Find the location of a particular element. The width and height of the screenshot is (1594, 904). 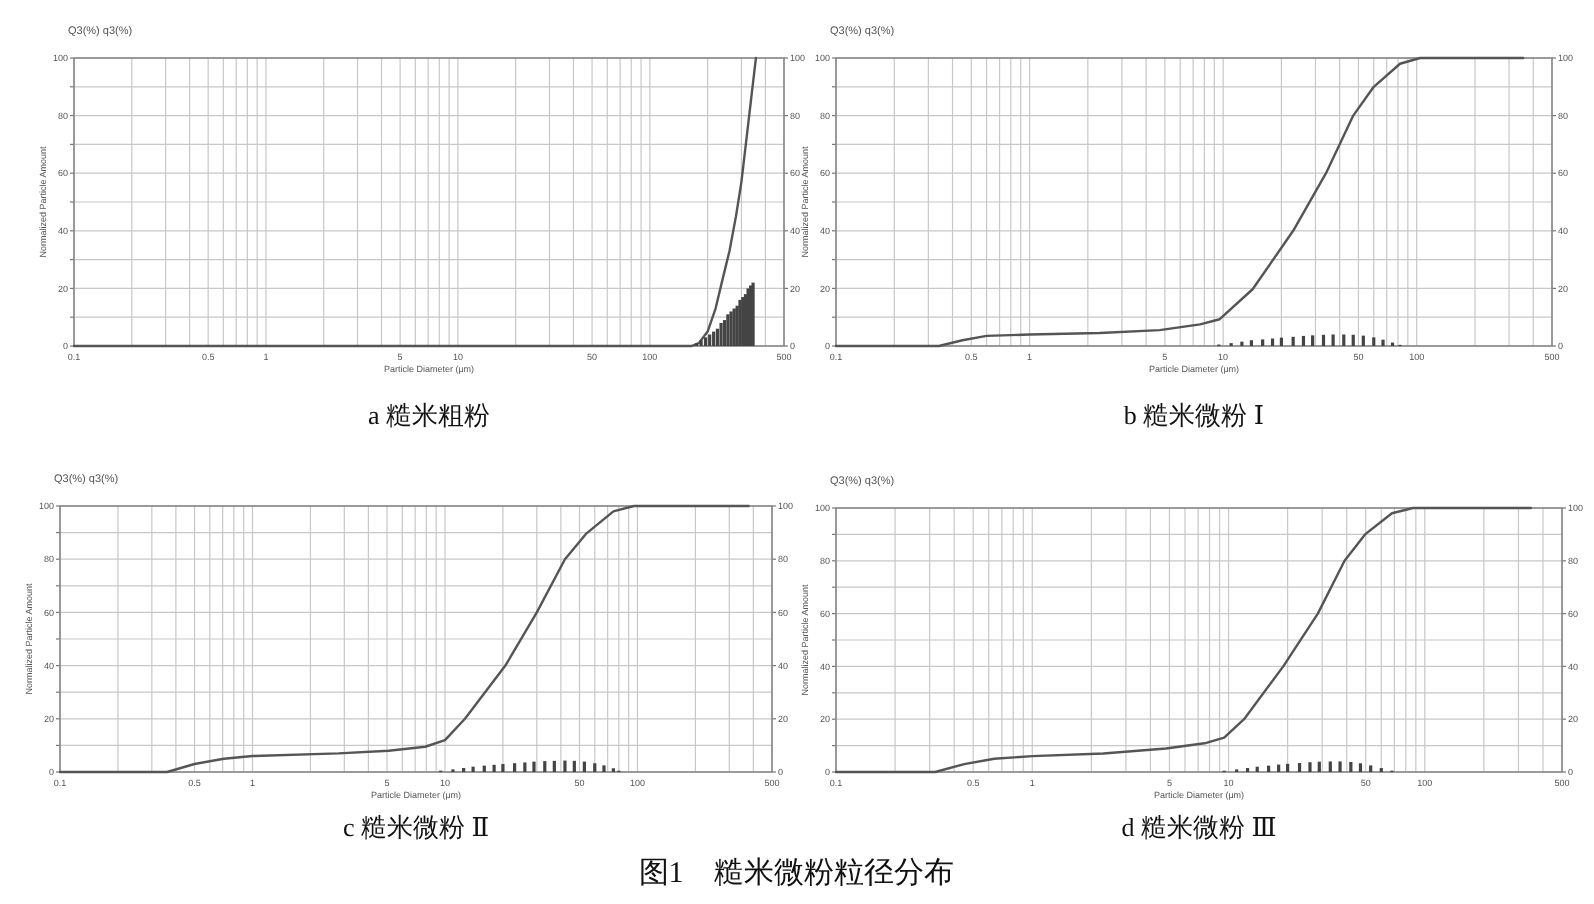

text: 图1 糙米微粉粒径分布 is located at coordinates (796, 873).